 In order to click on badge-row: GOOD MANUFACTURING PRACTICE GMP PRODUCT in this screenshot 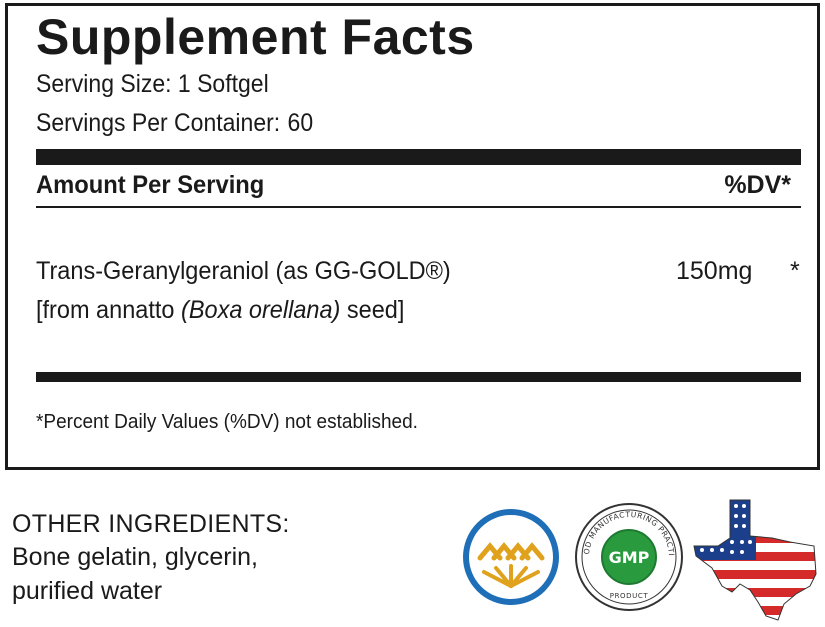, I will do `click(640, 559)`.